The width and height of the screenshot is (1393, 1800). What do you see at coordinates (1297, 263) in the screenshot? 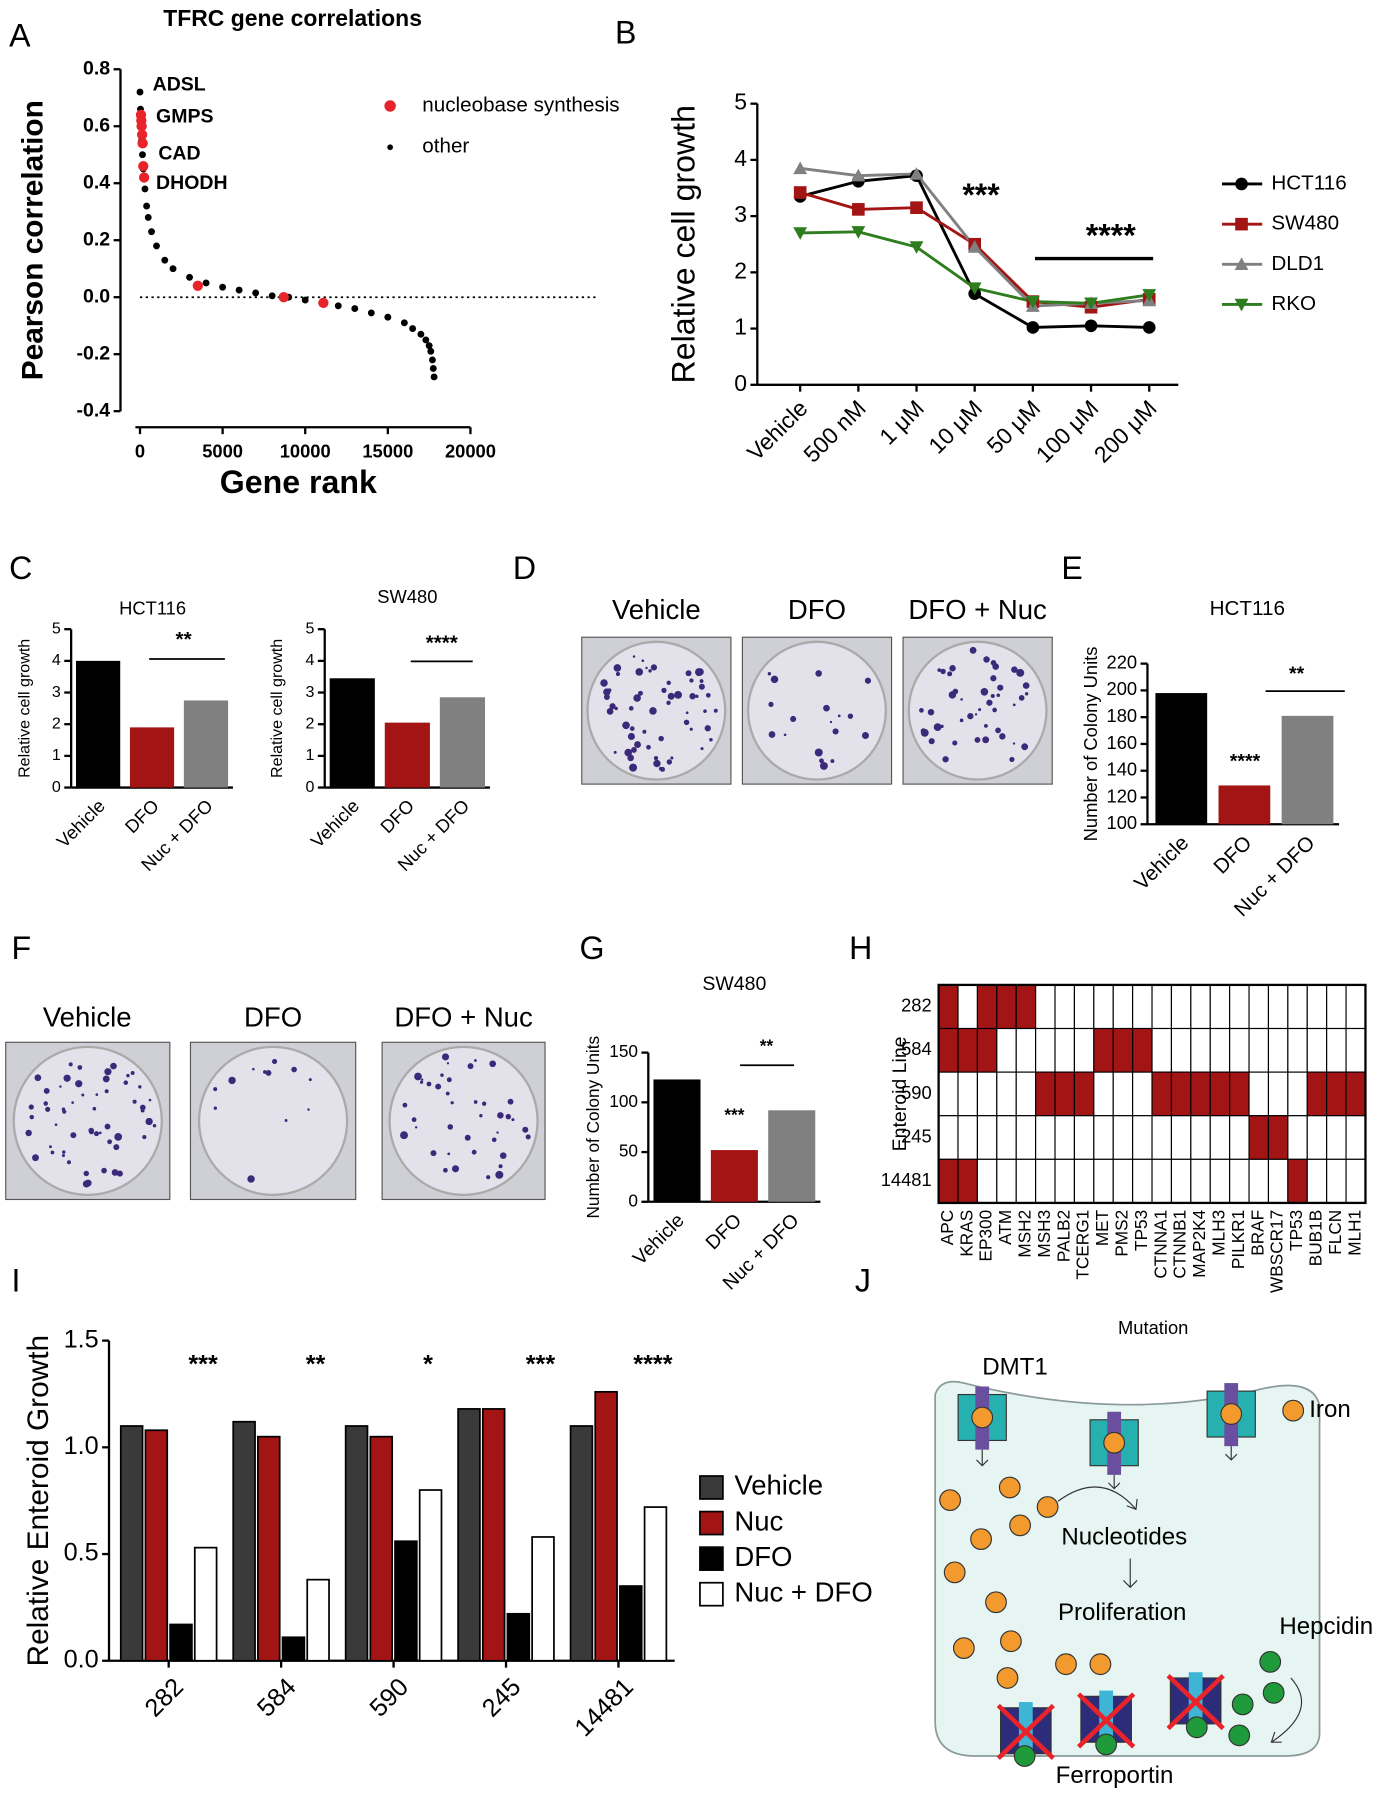
I see `legend-label: DLD1` at bounding box center [1297, 263].